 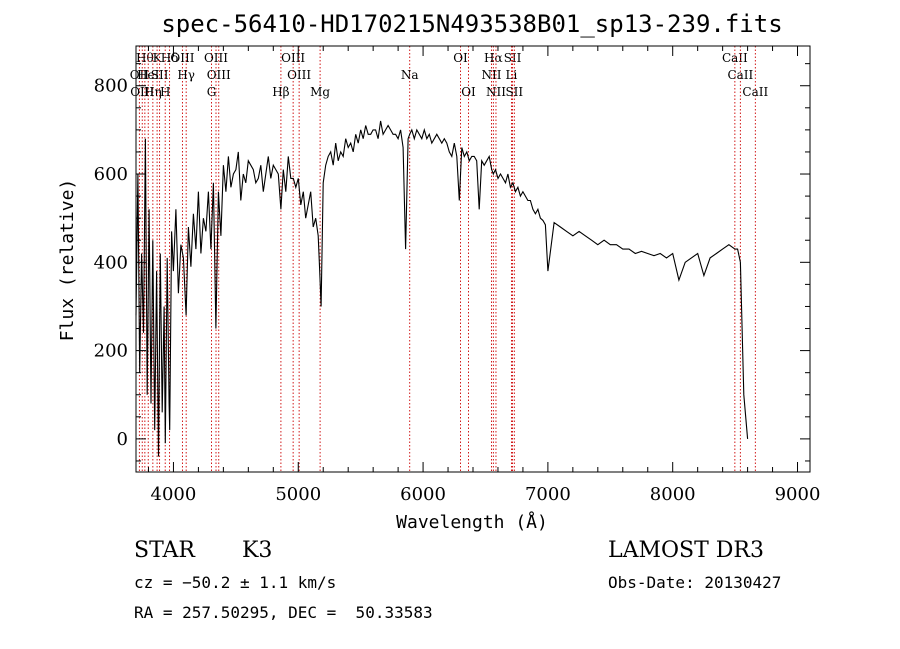 I want to click on line-marker-label: H, so click(x=165, y=92).